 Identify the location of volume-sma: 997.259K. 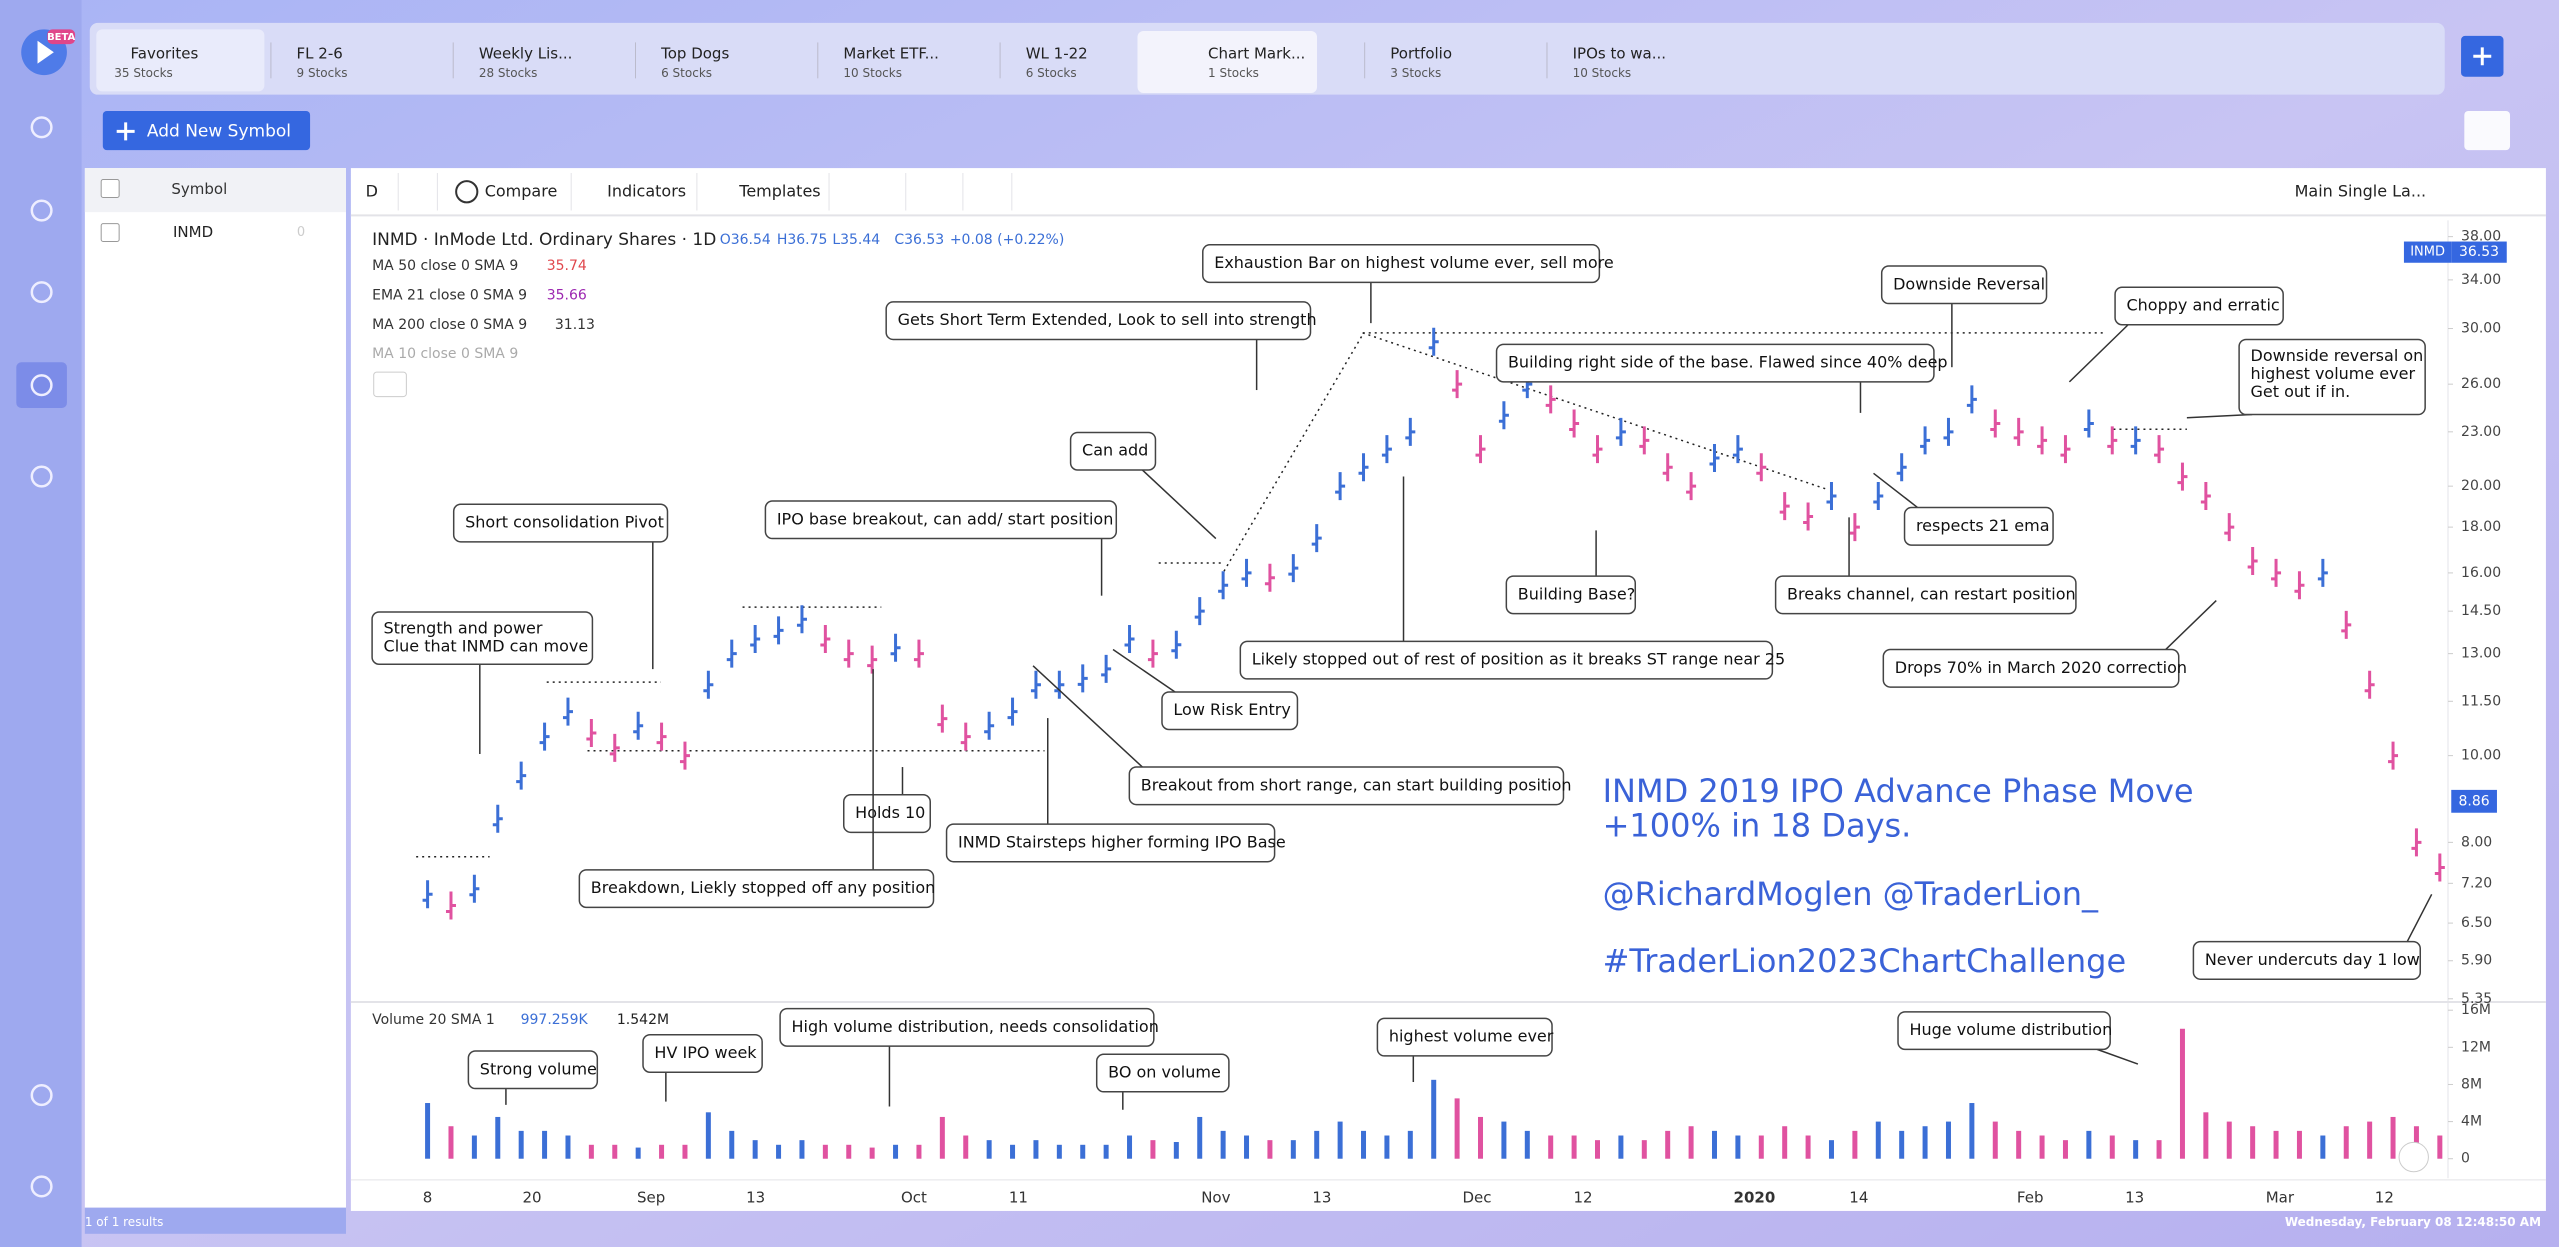
(555, 1020).